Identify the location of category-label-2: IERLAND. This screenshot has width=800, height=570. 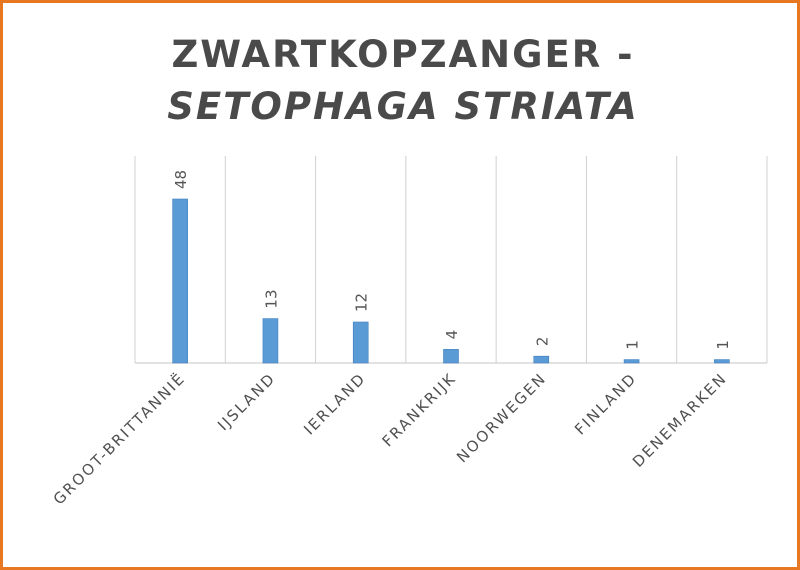
(334, 403).